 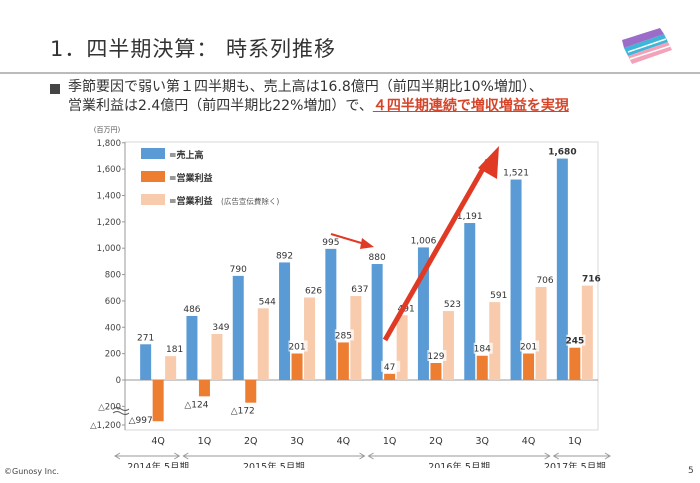 I want to click on data-label-revenue: 1,680, so click(x=562, y=153).